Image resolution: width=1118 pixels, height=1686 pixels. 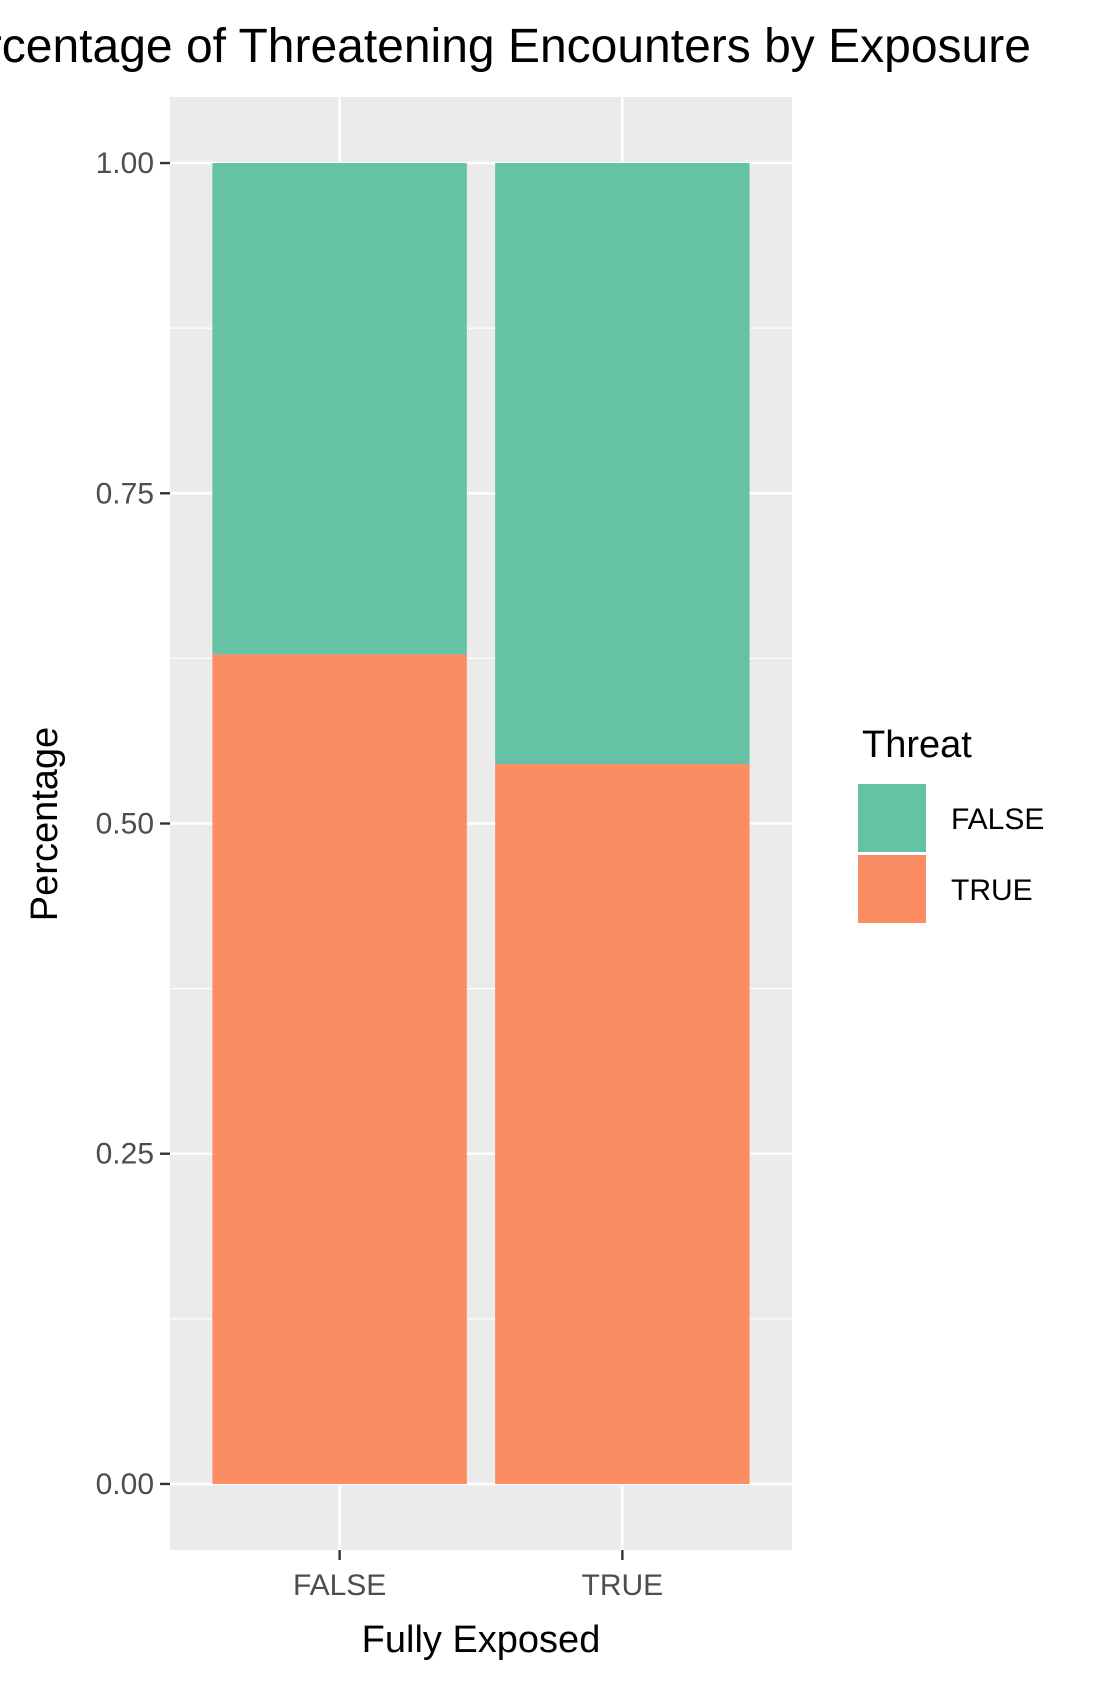 I want to click on x-axis: FALSE TRUE, so click(x=478, y=1576).